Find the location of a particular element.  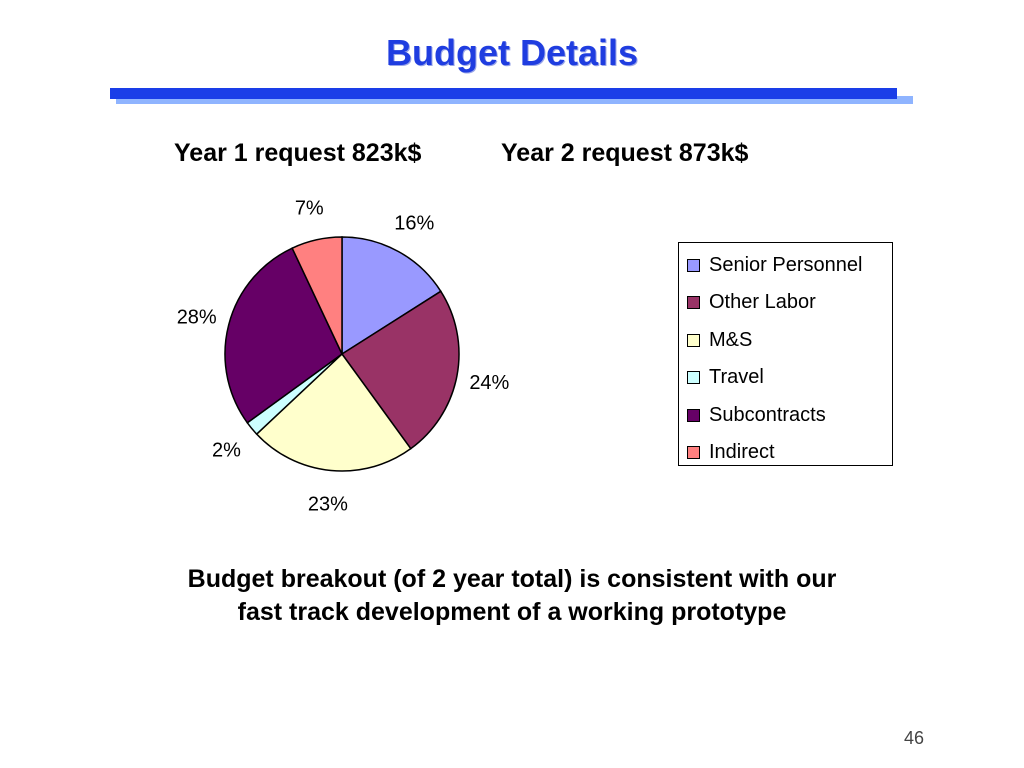

slide-title: Budget Details is located at coordinates (512, 52).